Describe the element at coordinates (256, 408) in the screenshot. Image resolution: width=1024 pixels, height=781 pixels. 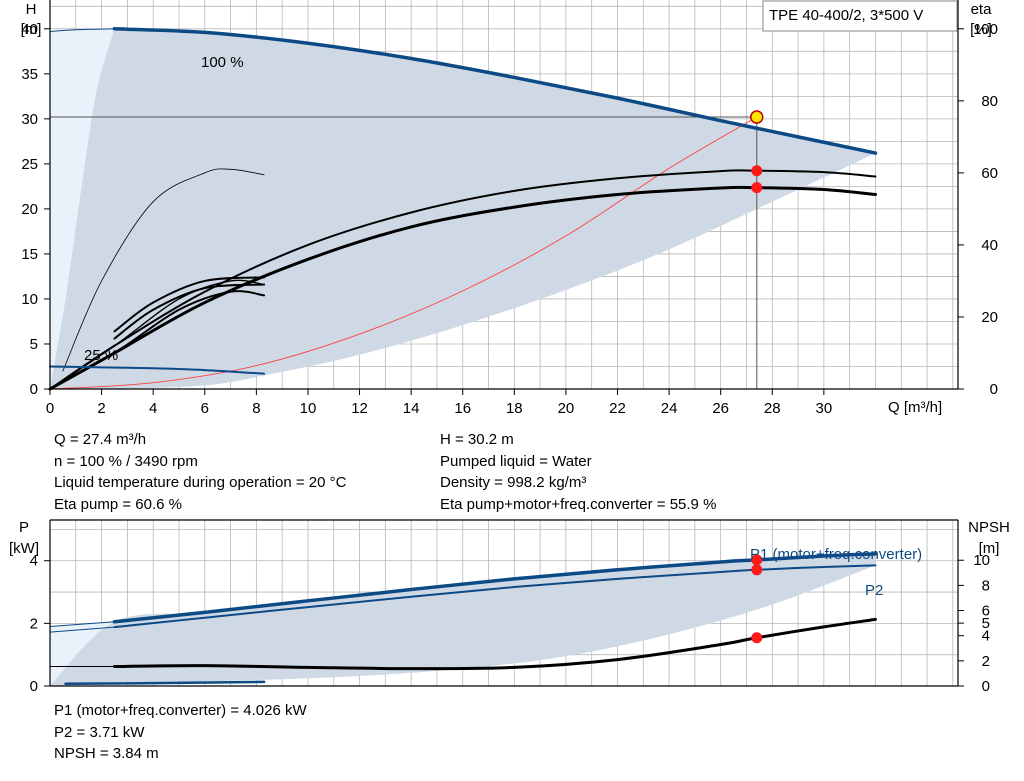
I see `q-tick-label: 8` at that location.